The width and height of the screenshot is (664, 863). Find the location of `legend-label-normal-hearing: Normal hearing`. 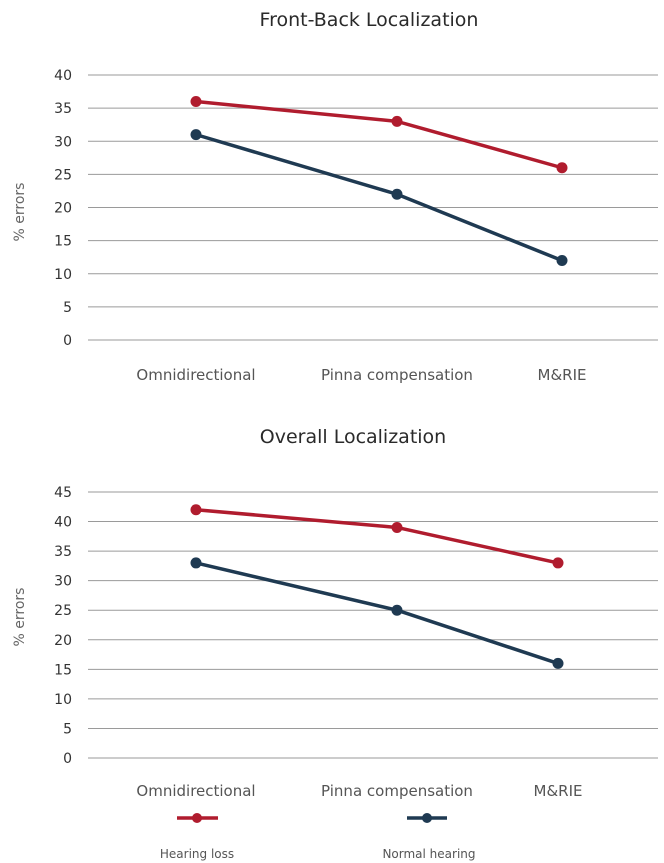

legend-label-normal-hearing: Normal hearing is located at coordinates (428, 854).